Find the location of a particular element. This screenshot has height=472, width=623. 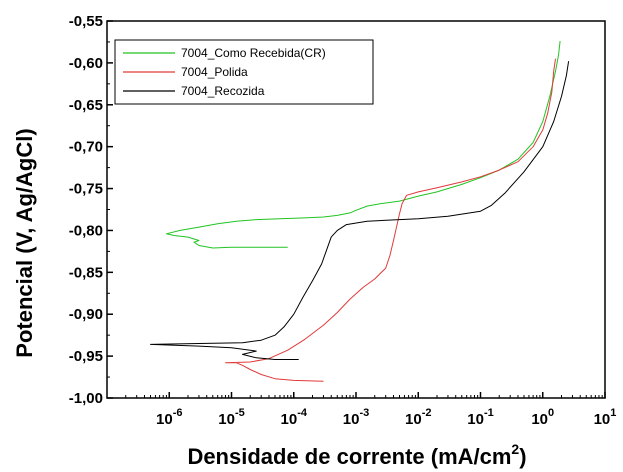

x-tick-label: 10⁻⁵ is located at coordinates (231, 417).